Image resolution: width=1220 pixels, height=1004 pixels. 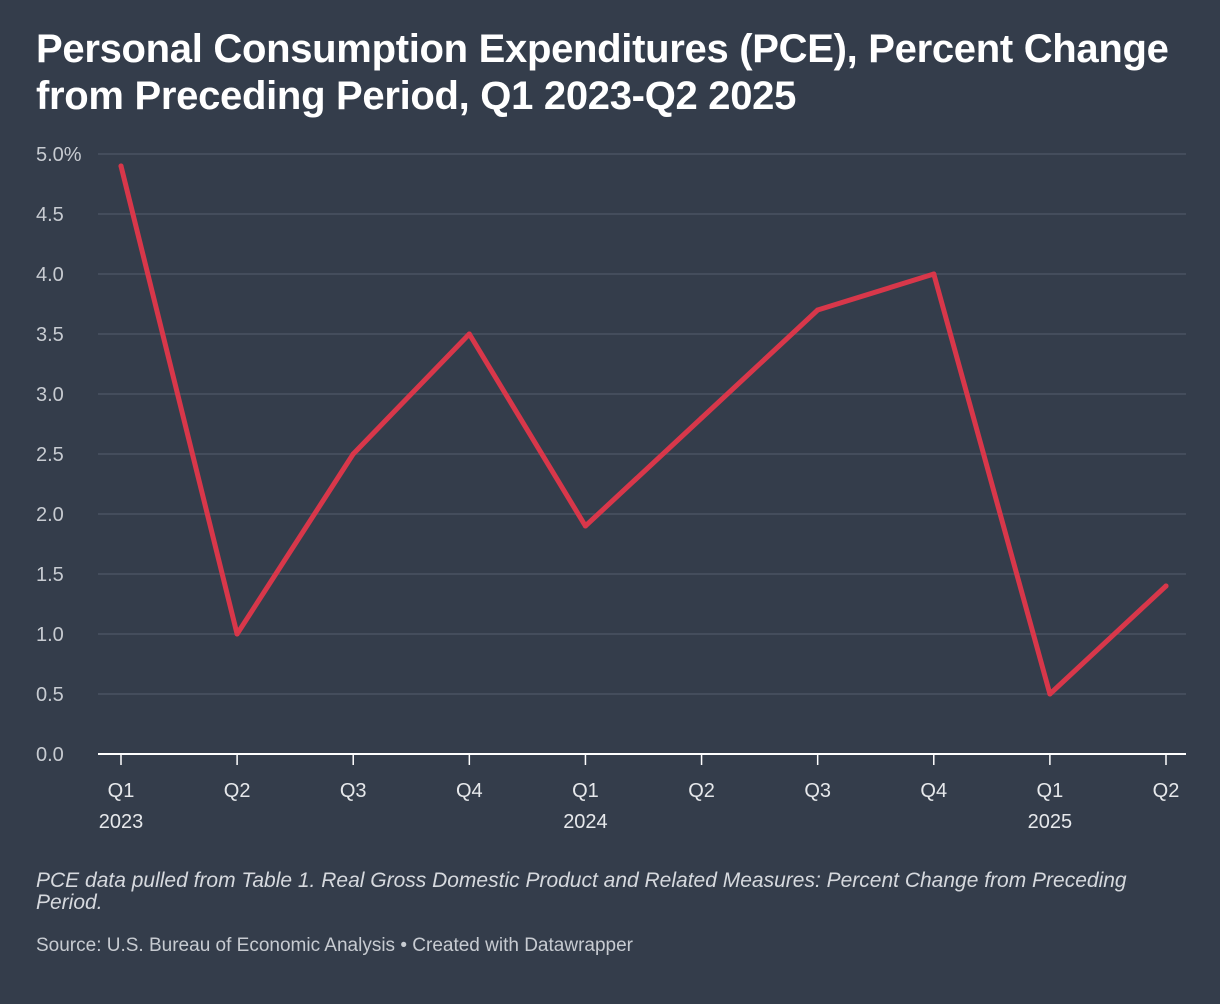 What do you see at coordinates (50, 755) in the screenshot?
I see `y-tick-label: 0.0` at bounding box center [50, 755].